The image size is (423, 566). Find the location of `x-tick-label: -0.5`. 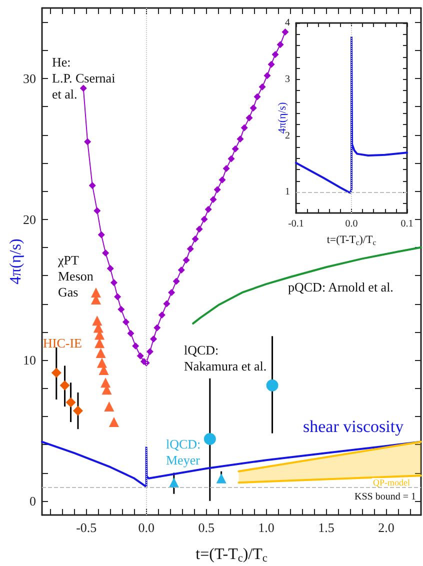

x-tick-label: -0.5 is located at coordinates (86, 527).